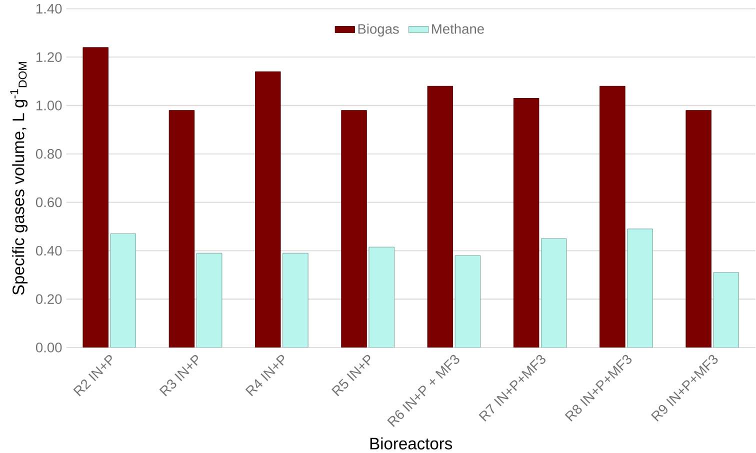  What do you see at coordinates (49, 57) in the screenshot?
I see `y-tick-label: 1.20` at bounding box center [49, 57].